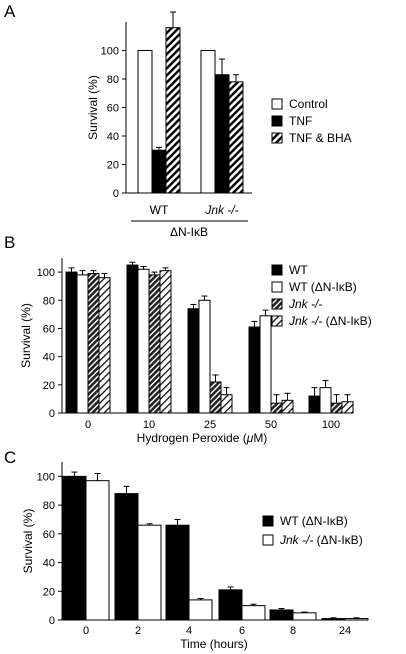 The width and height of the screenshot is (406, 654). Describe the element at coordinates (260, 438) in the screenshot. I see `x-axis-label-end: M)` at that location.